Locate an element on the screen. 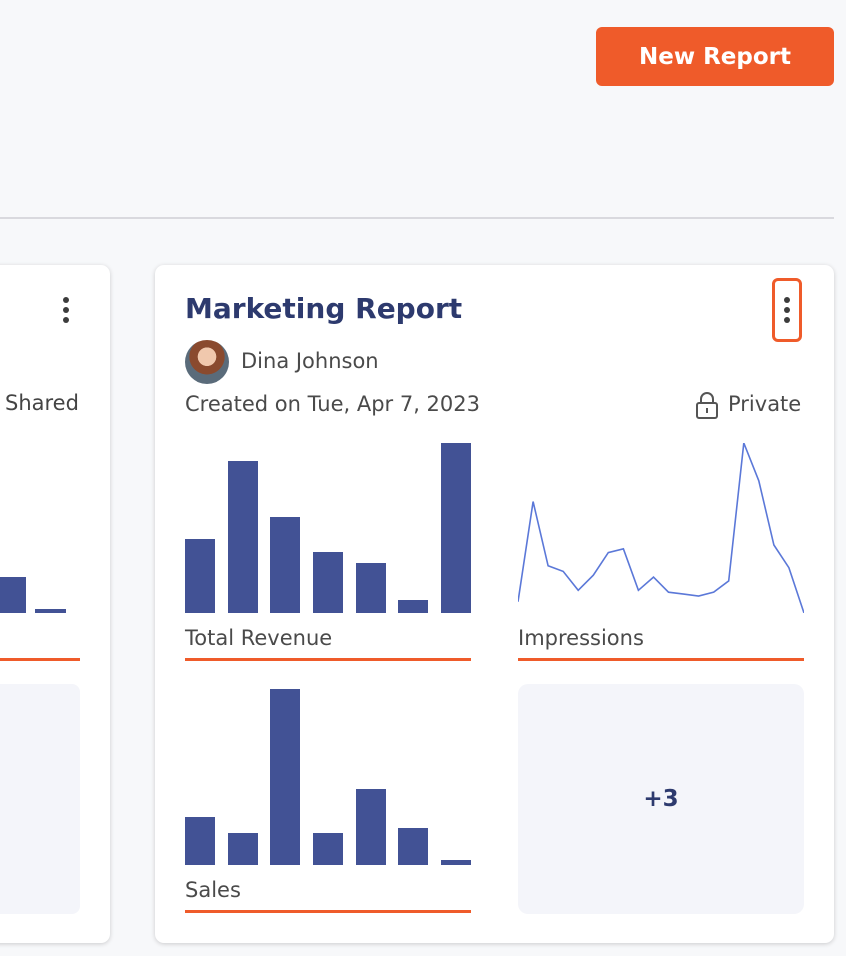 The height and width of the screenshot is (956, 846). report-card-partial: Shared is located at coordinates (55, 604).